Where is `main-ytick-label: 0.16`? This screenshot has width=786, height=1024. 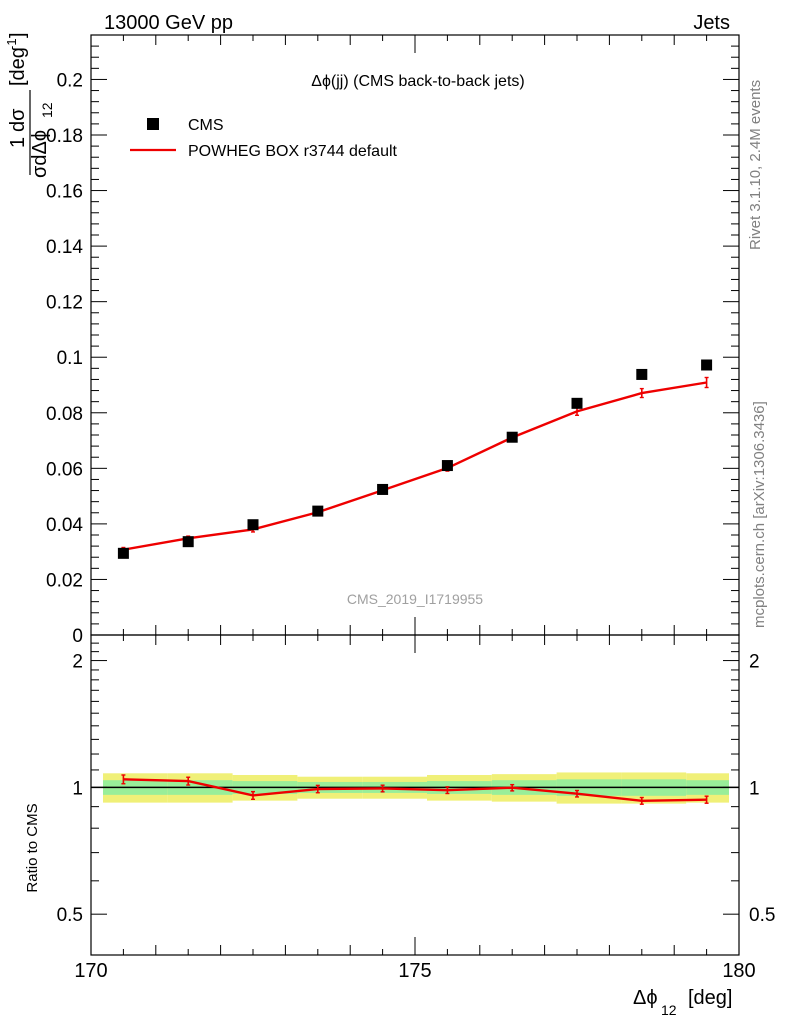 main-ytick-label: 0.16 is located at coordinates (64, 192).